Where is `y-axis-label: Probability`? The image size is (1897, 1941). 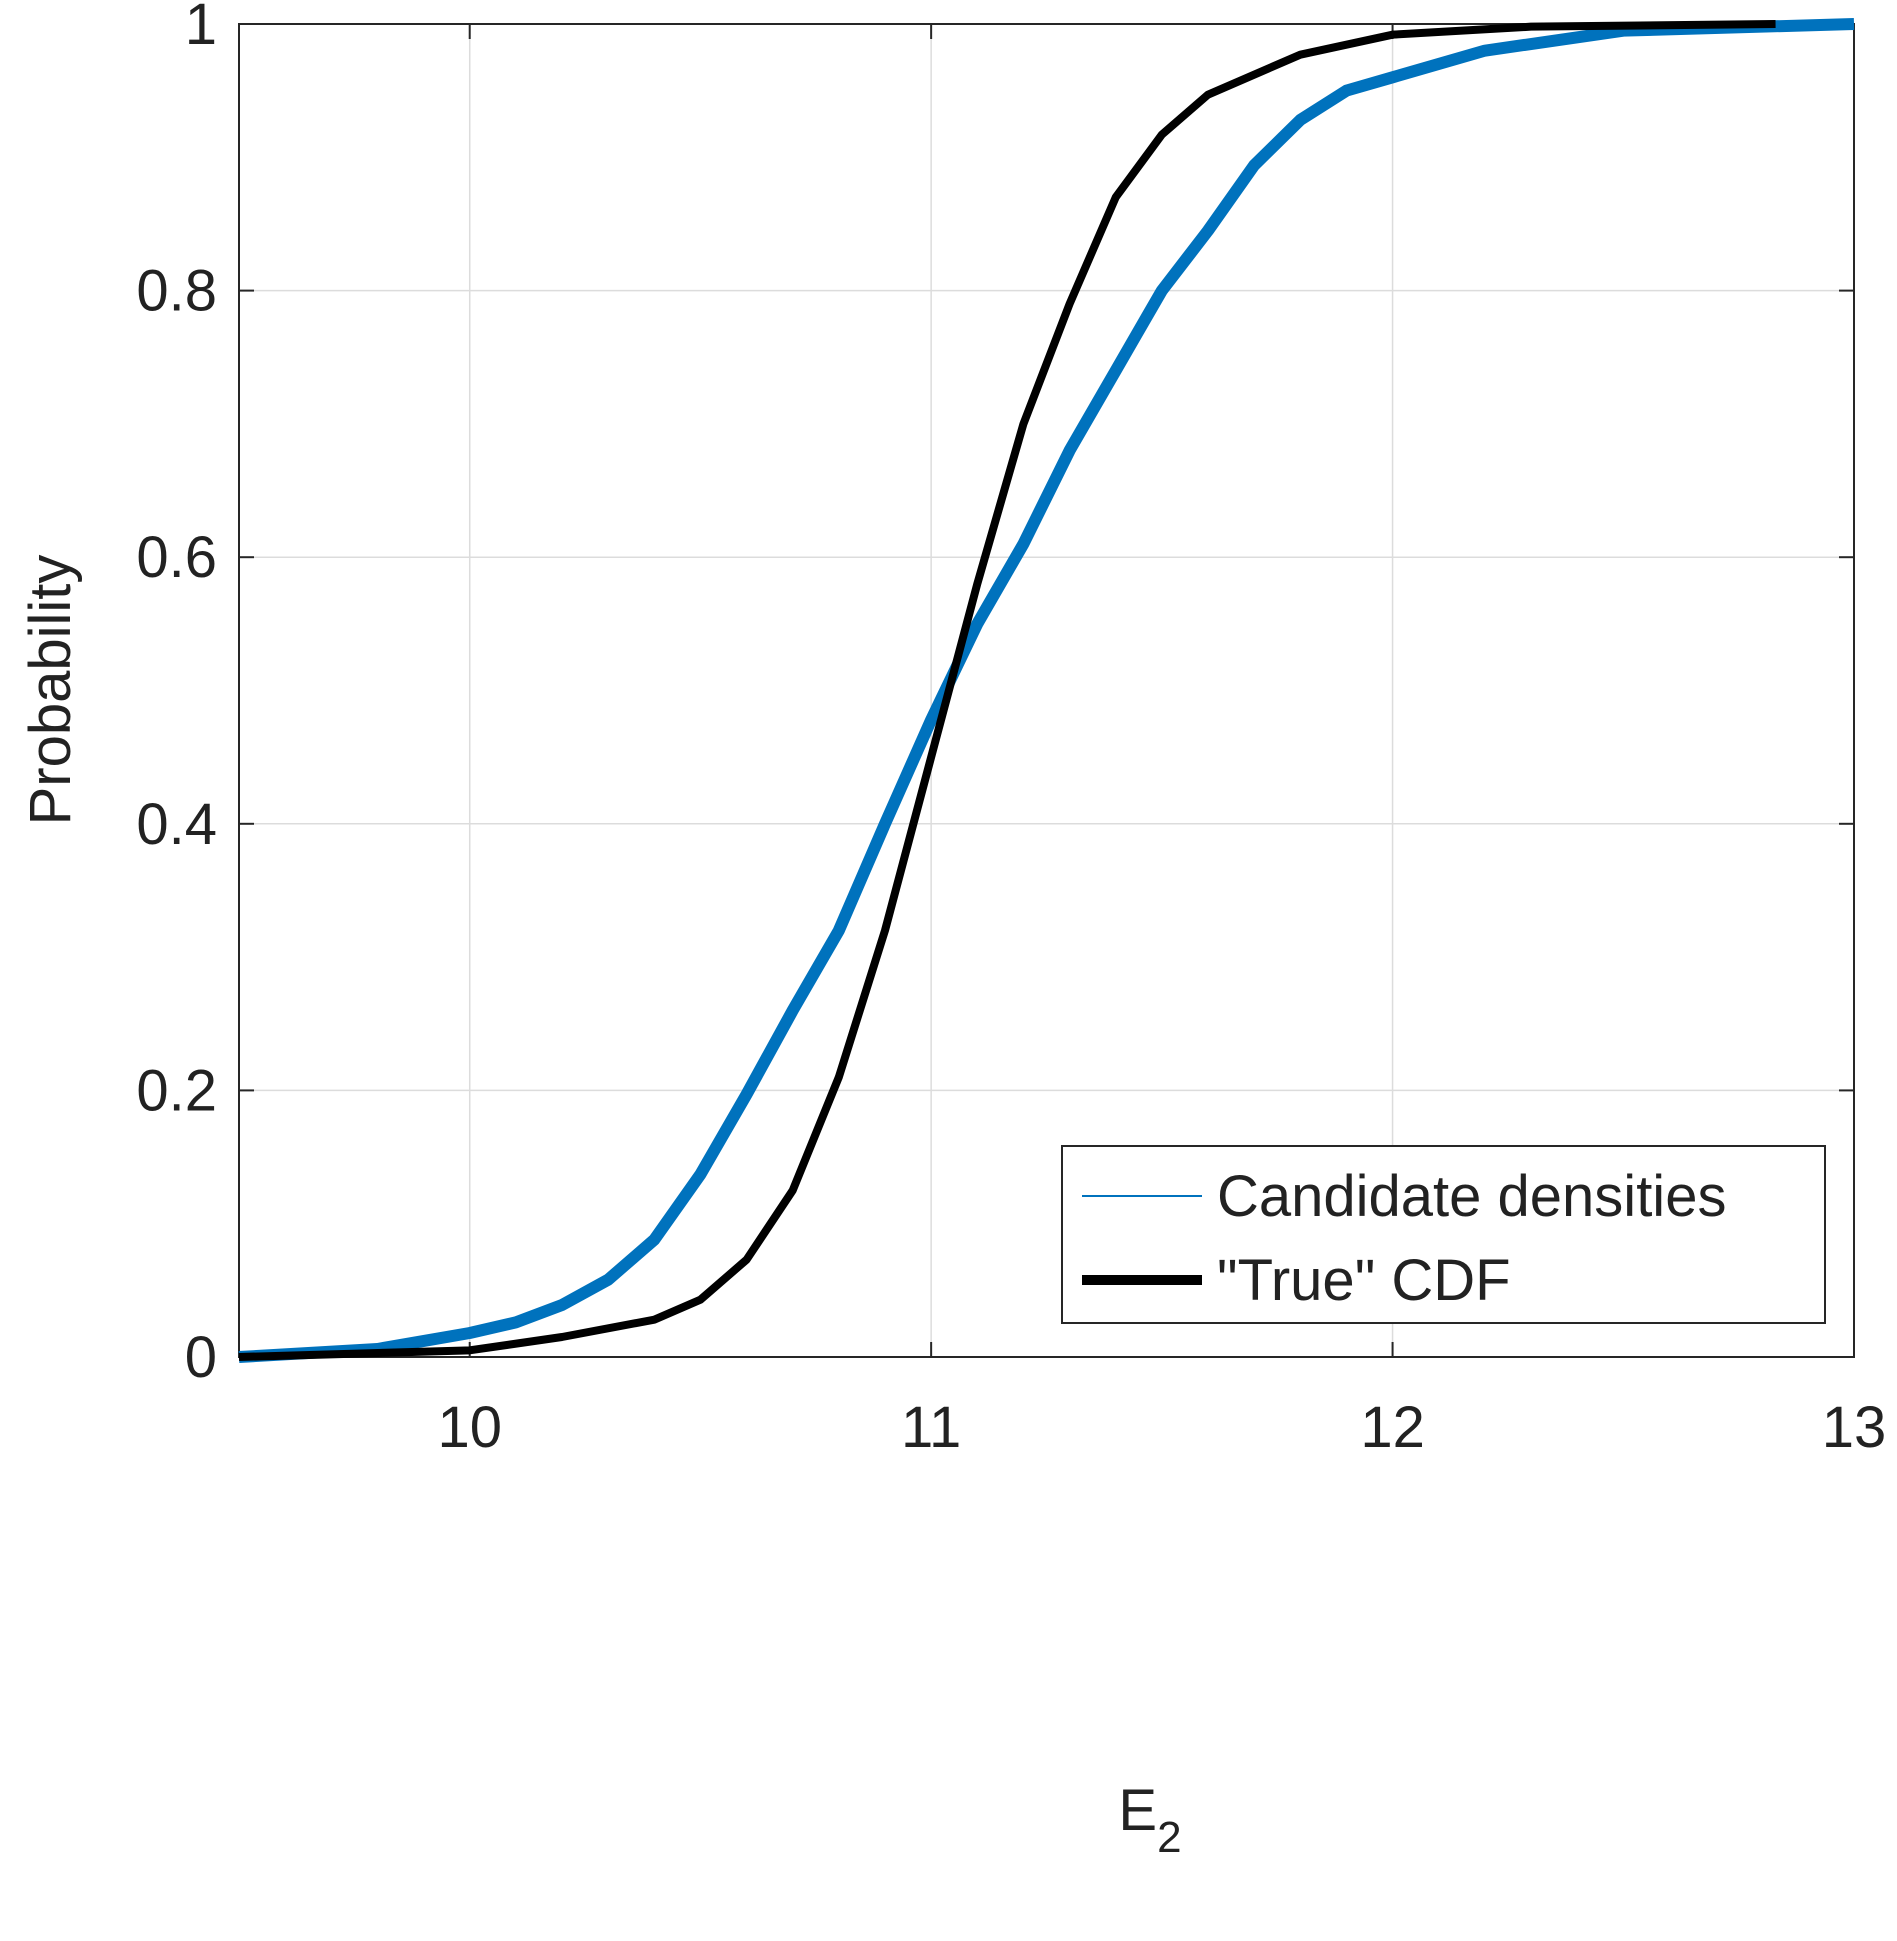 y-axis-label: Probability is located at coordinates (50, 690).